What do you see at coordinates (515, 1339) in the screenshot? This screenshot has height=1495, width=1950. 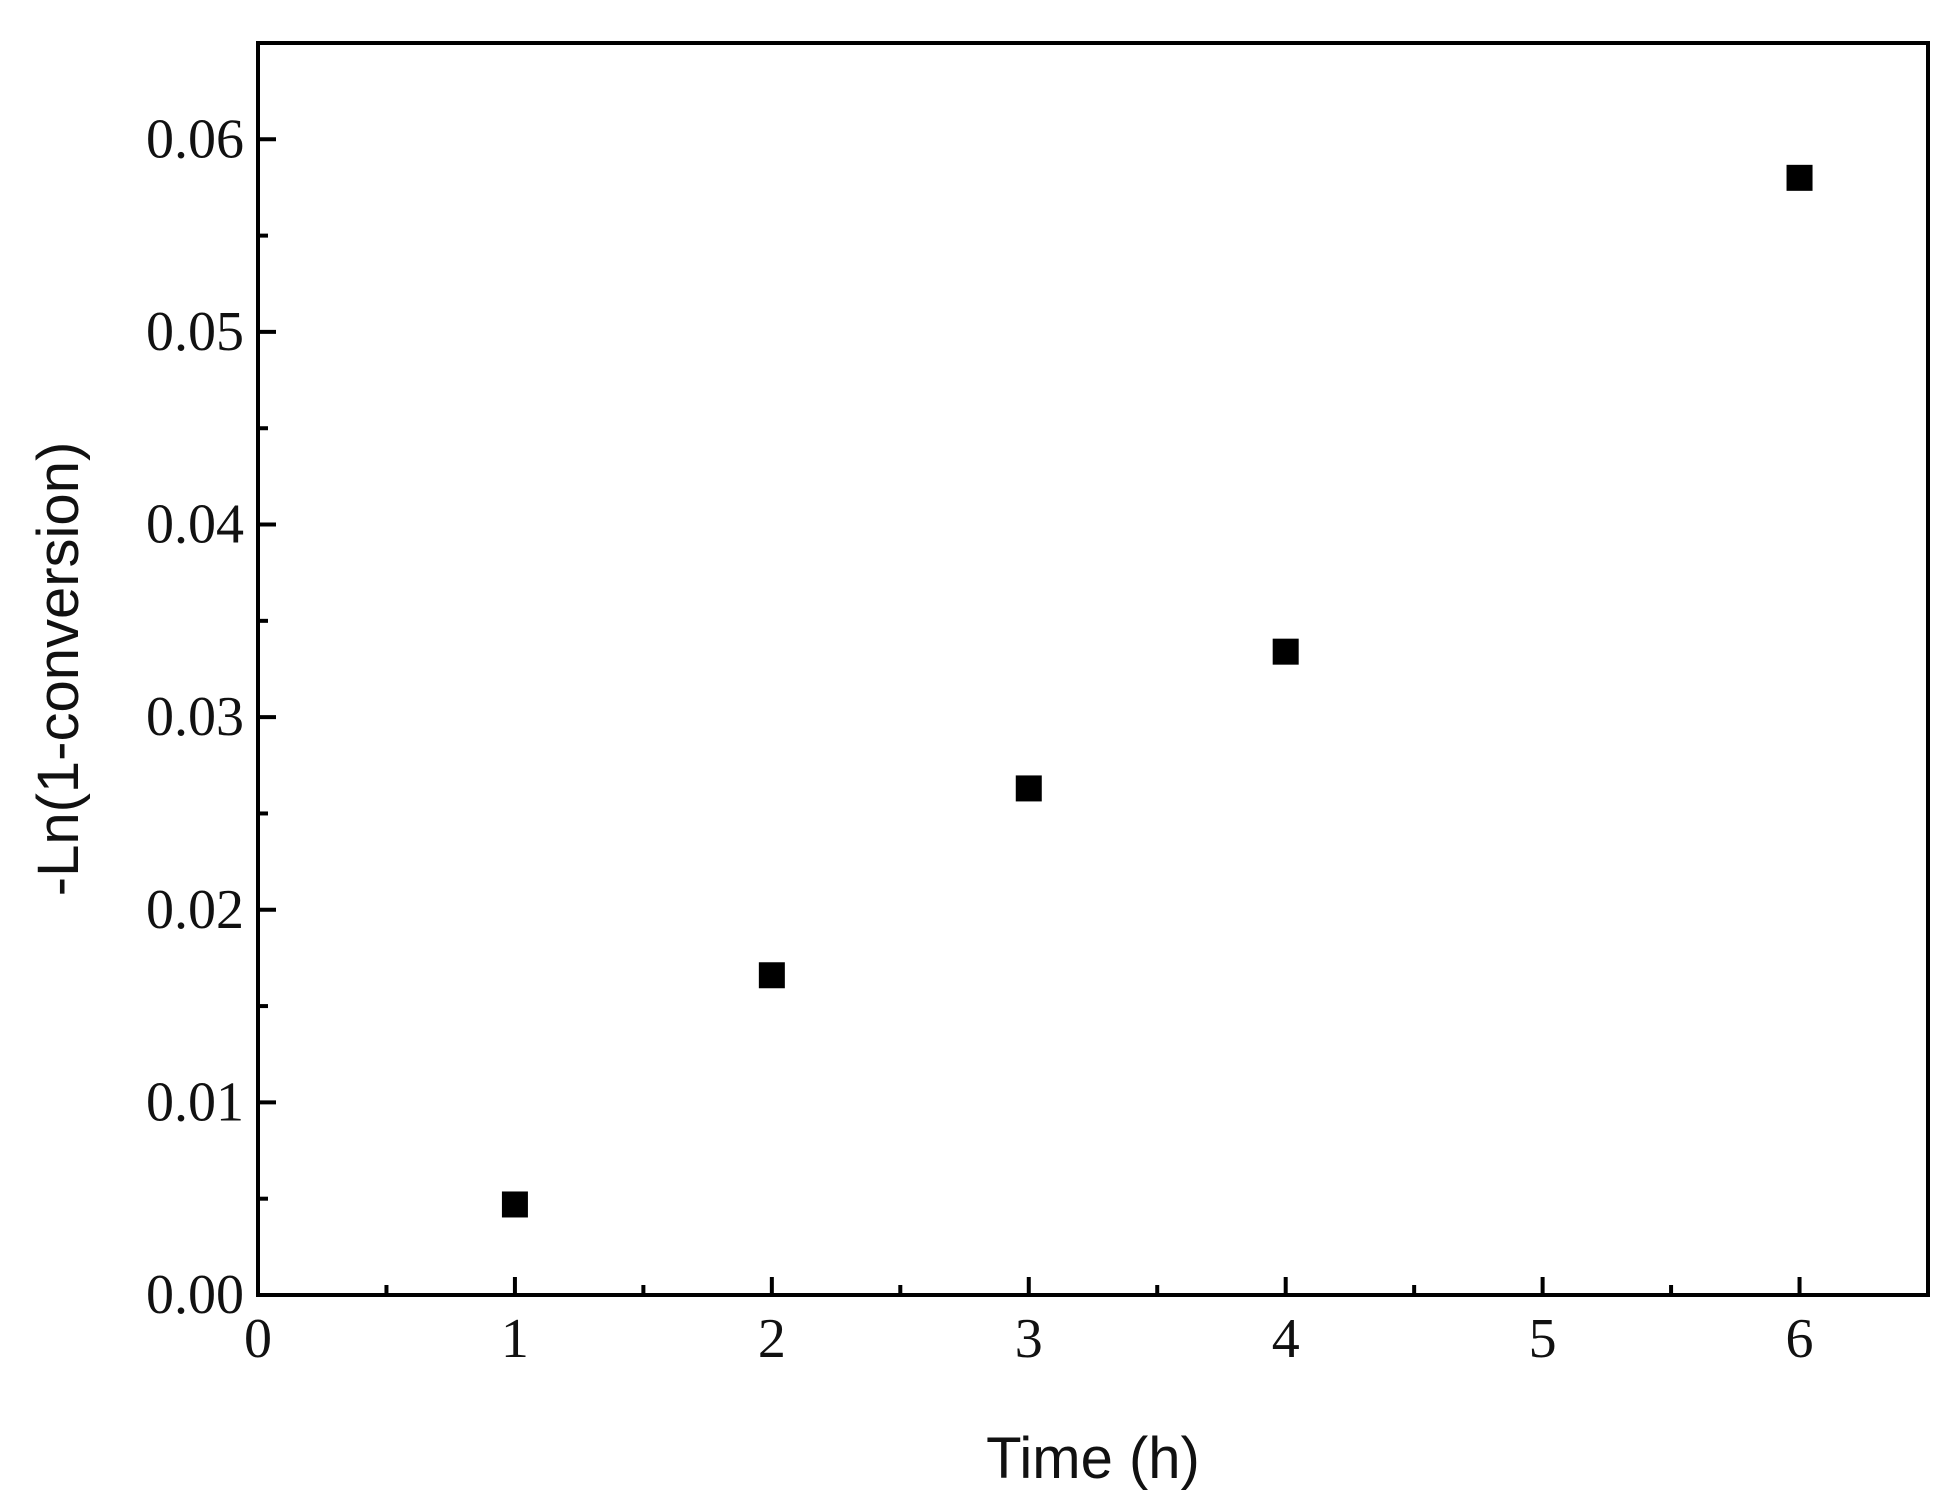 I see `x-tick-label: 1` at bounding box center [515, 1339].